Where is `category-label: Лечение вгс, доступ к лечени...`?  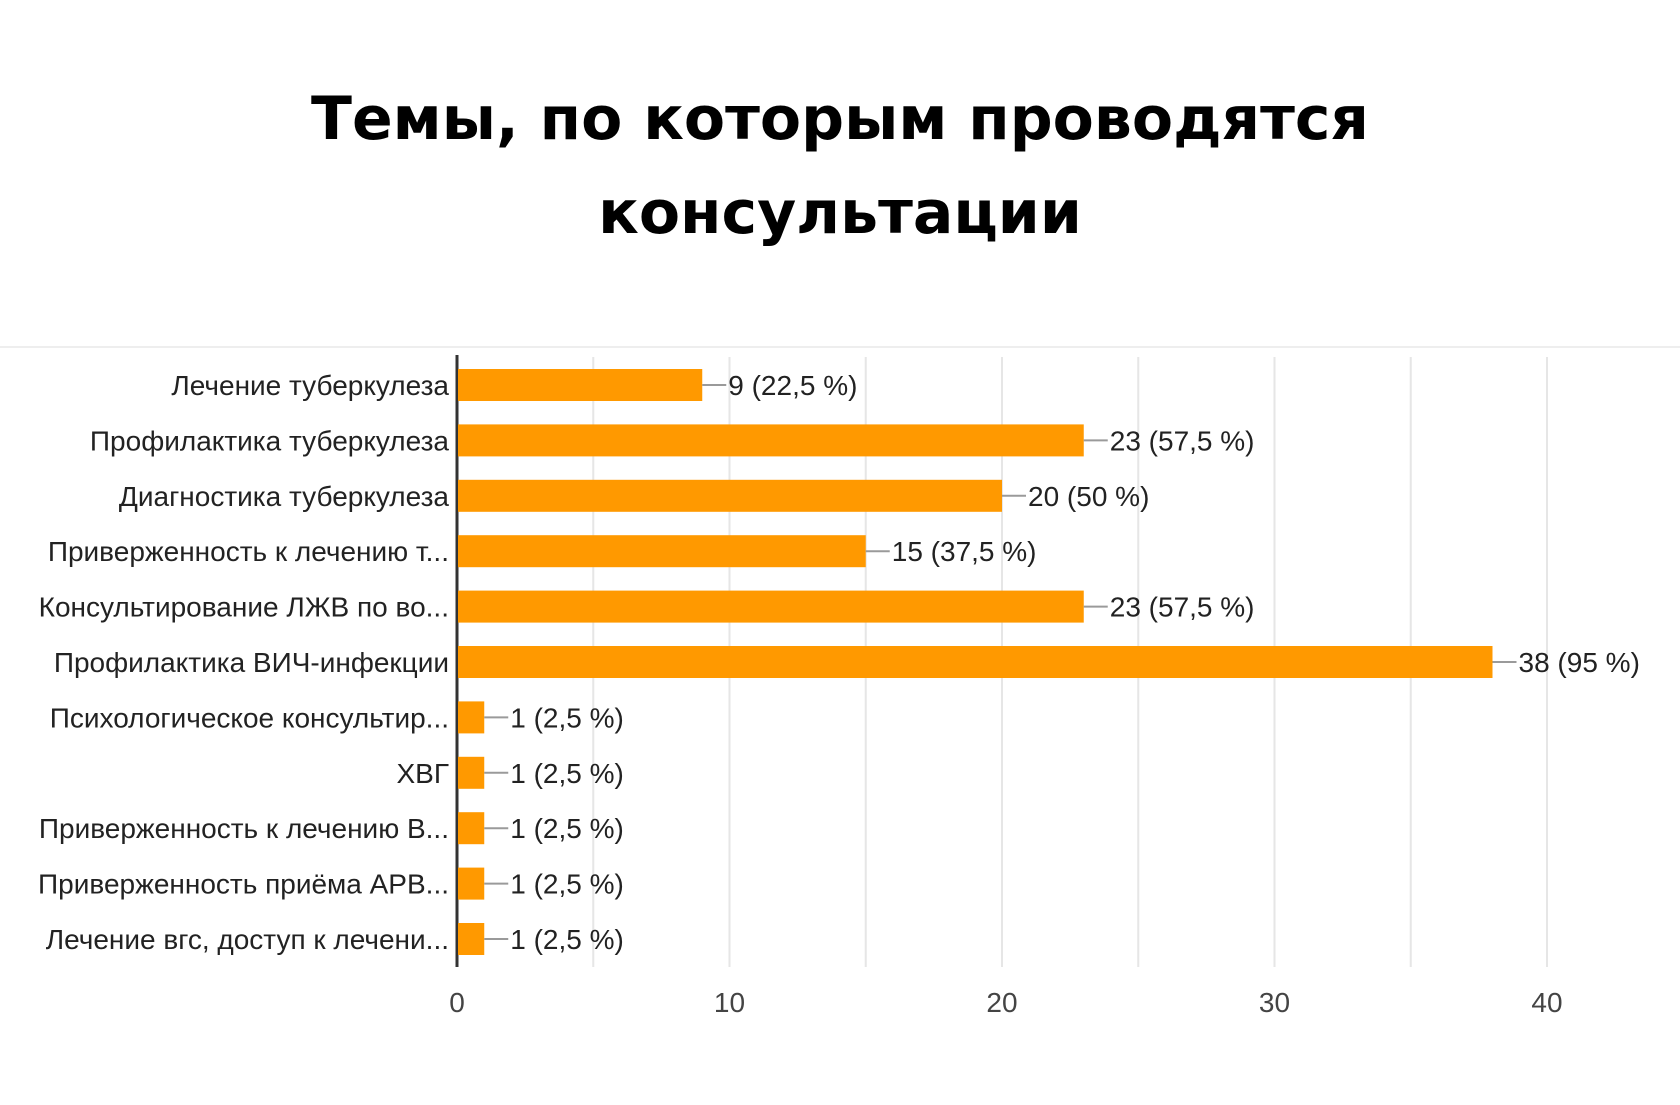
category-label: Лечение вгс, доступ к лечени... is located at coordinates (247, 939).